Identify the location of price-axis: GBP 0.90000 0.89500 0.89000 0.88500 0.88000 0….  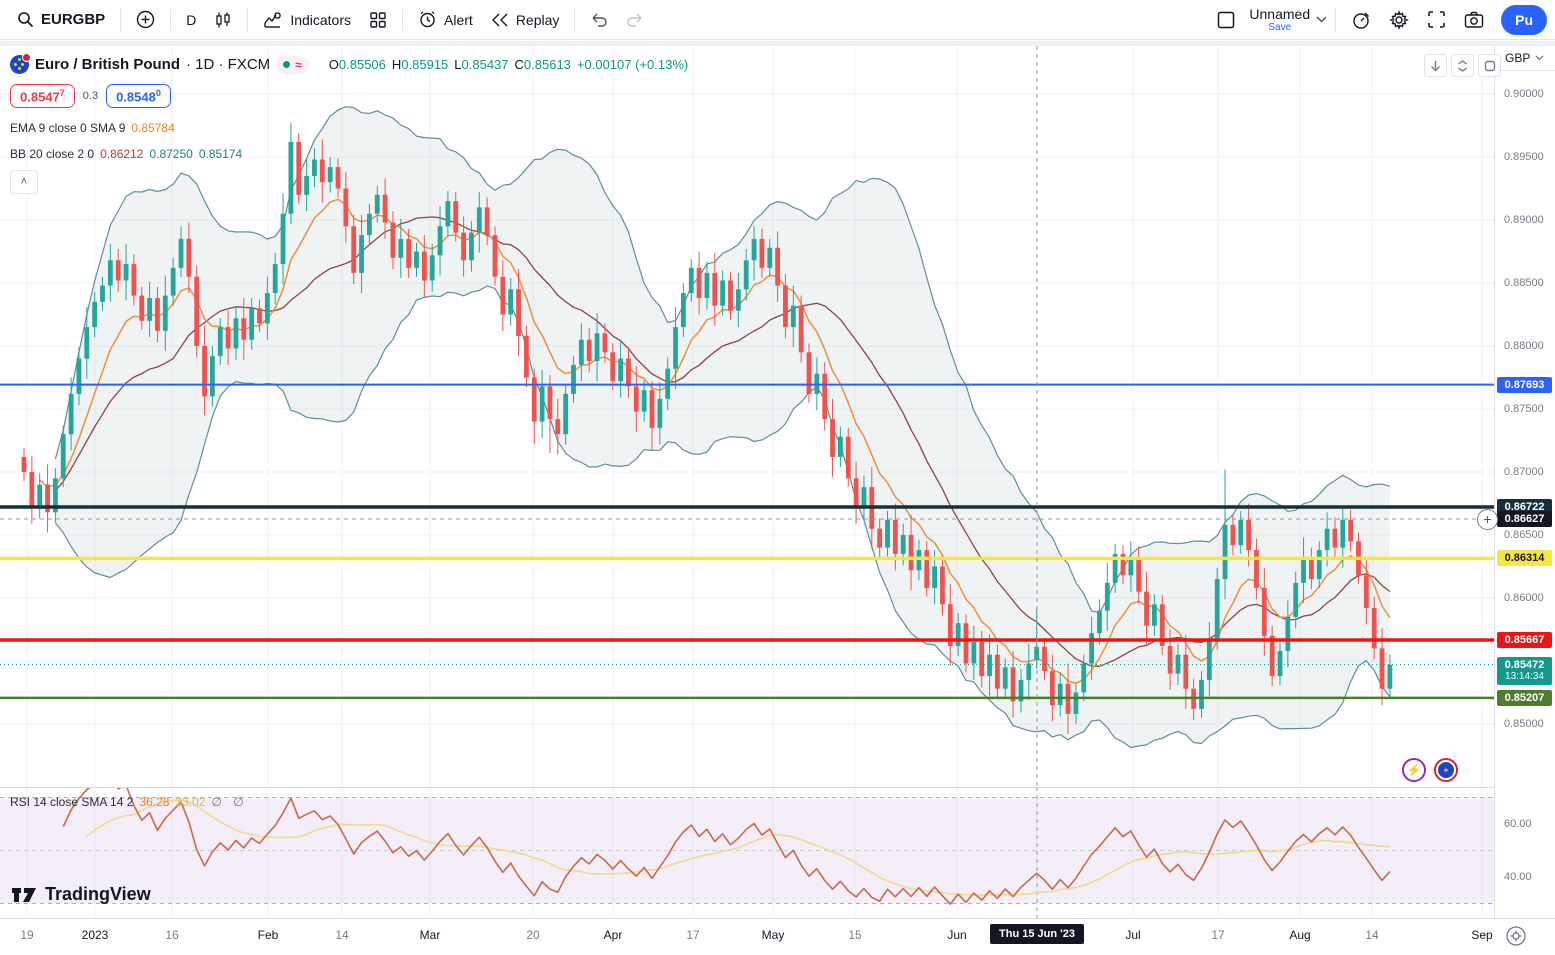
(1524, 482).